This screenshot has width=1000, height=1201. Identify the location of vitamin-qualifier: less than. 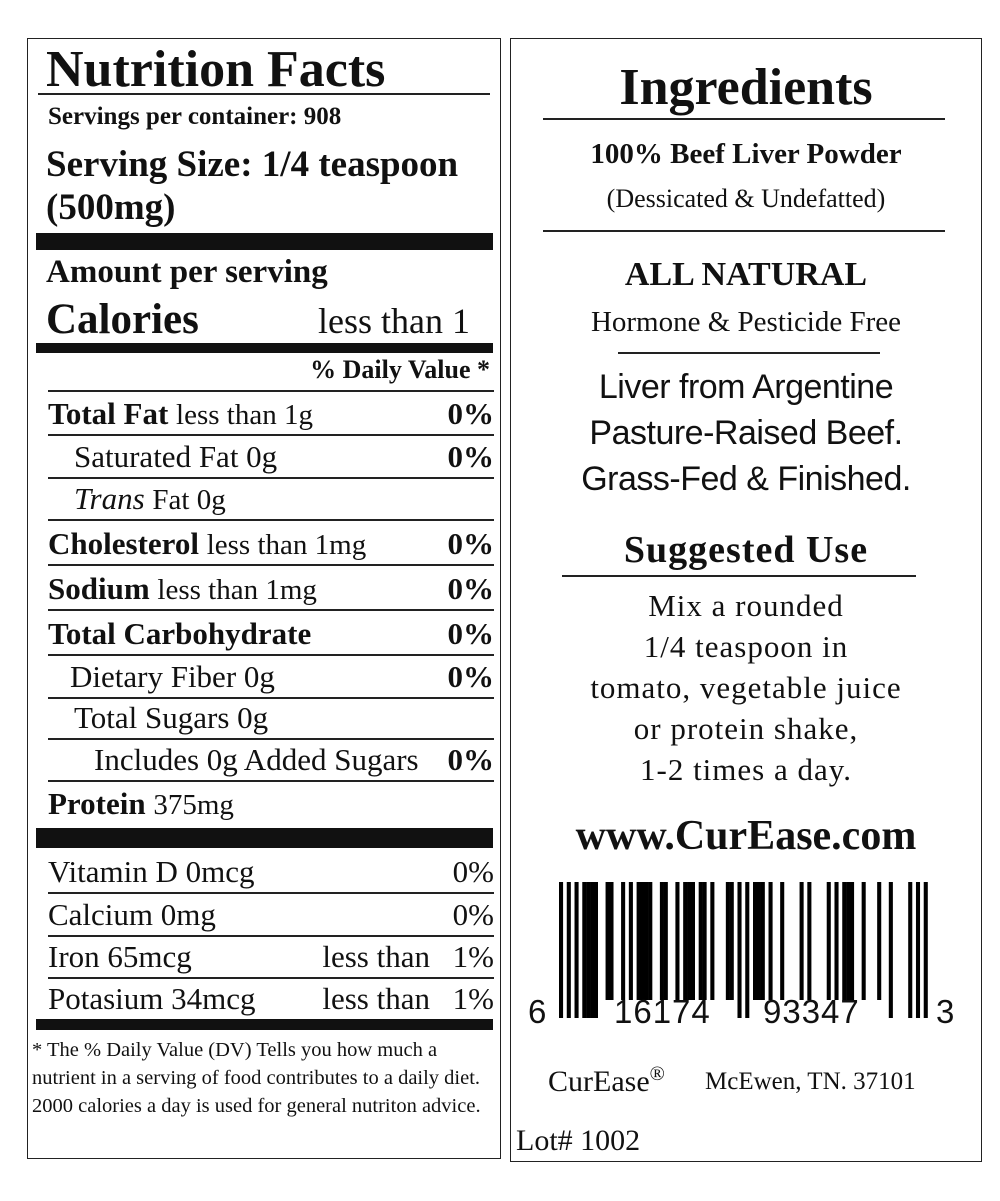
(376, 998).